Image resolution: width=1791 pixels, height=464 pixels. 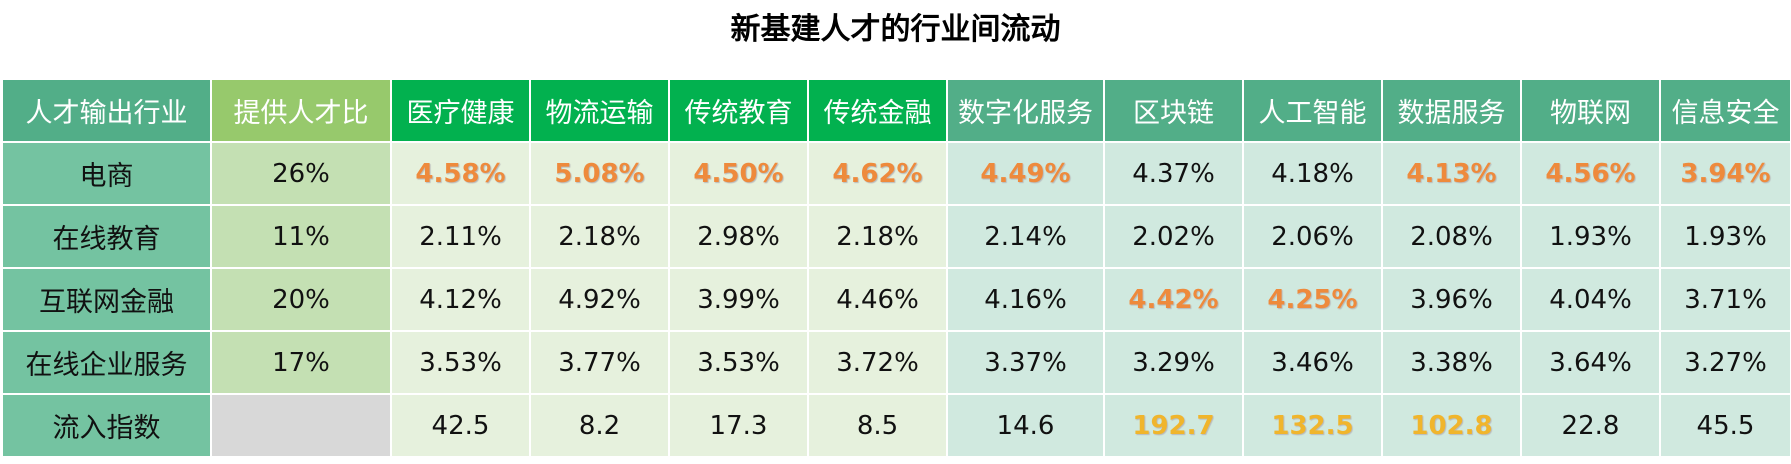 What do you see at coordinates (599, 425) in the screenshot?
I see `inflow-cell: 8.2` at bounding box center [599, 425].